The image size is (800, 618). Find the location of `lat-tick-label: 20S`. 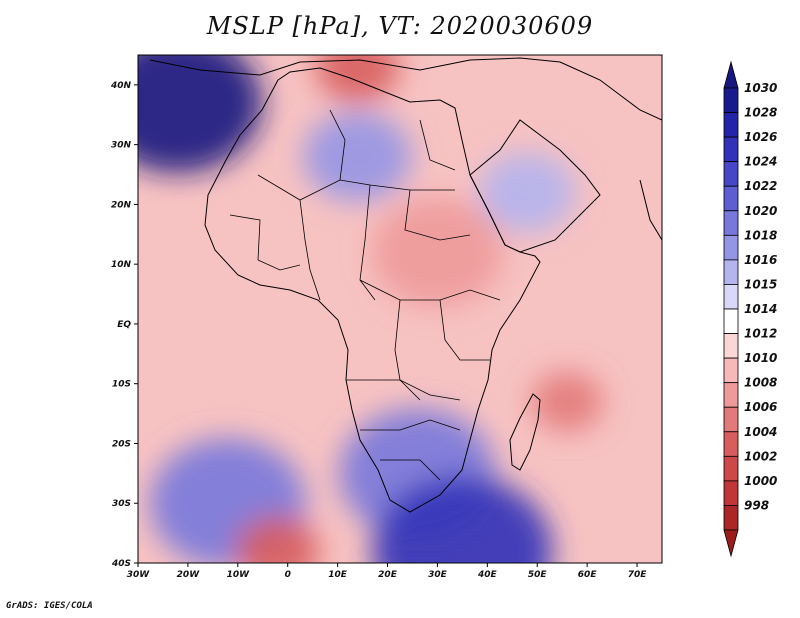

lat-tick-label: 20S is located at coordinates (121, 444).